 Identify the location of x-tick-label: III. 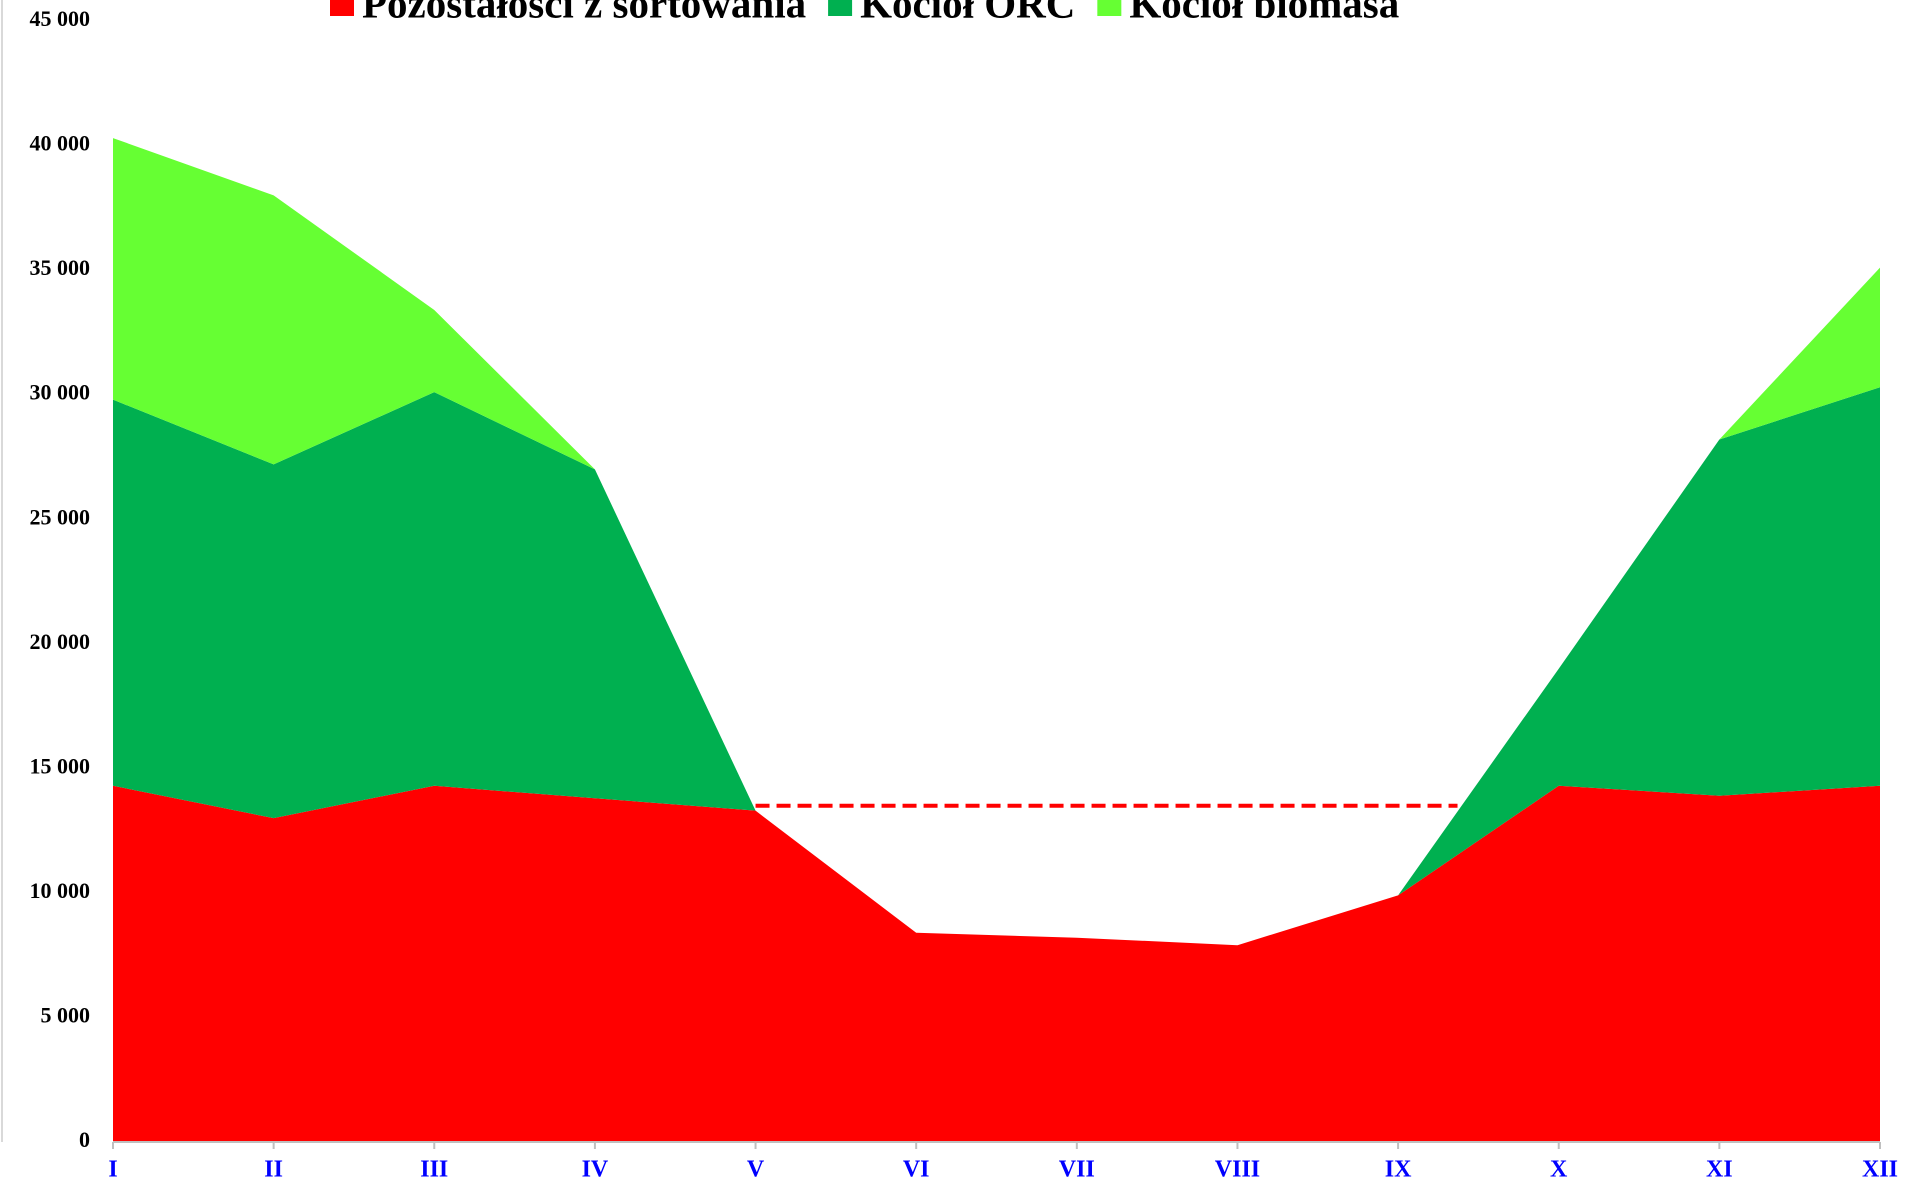
(434, 1170).